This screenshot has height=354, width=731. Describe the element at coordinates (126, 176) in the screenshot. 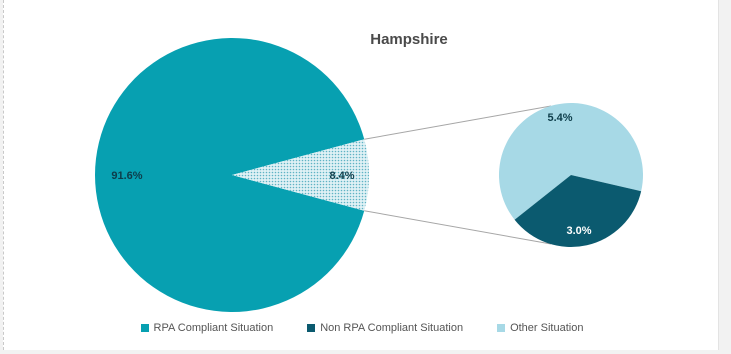

I see `data-label-rpa-compliant: 91.6%` at that location.